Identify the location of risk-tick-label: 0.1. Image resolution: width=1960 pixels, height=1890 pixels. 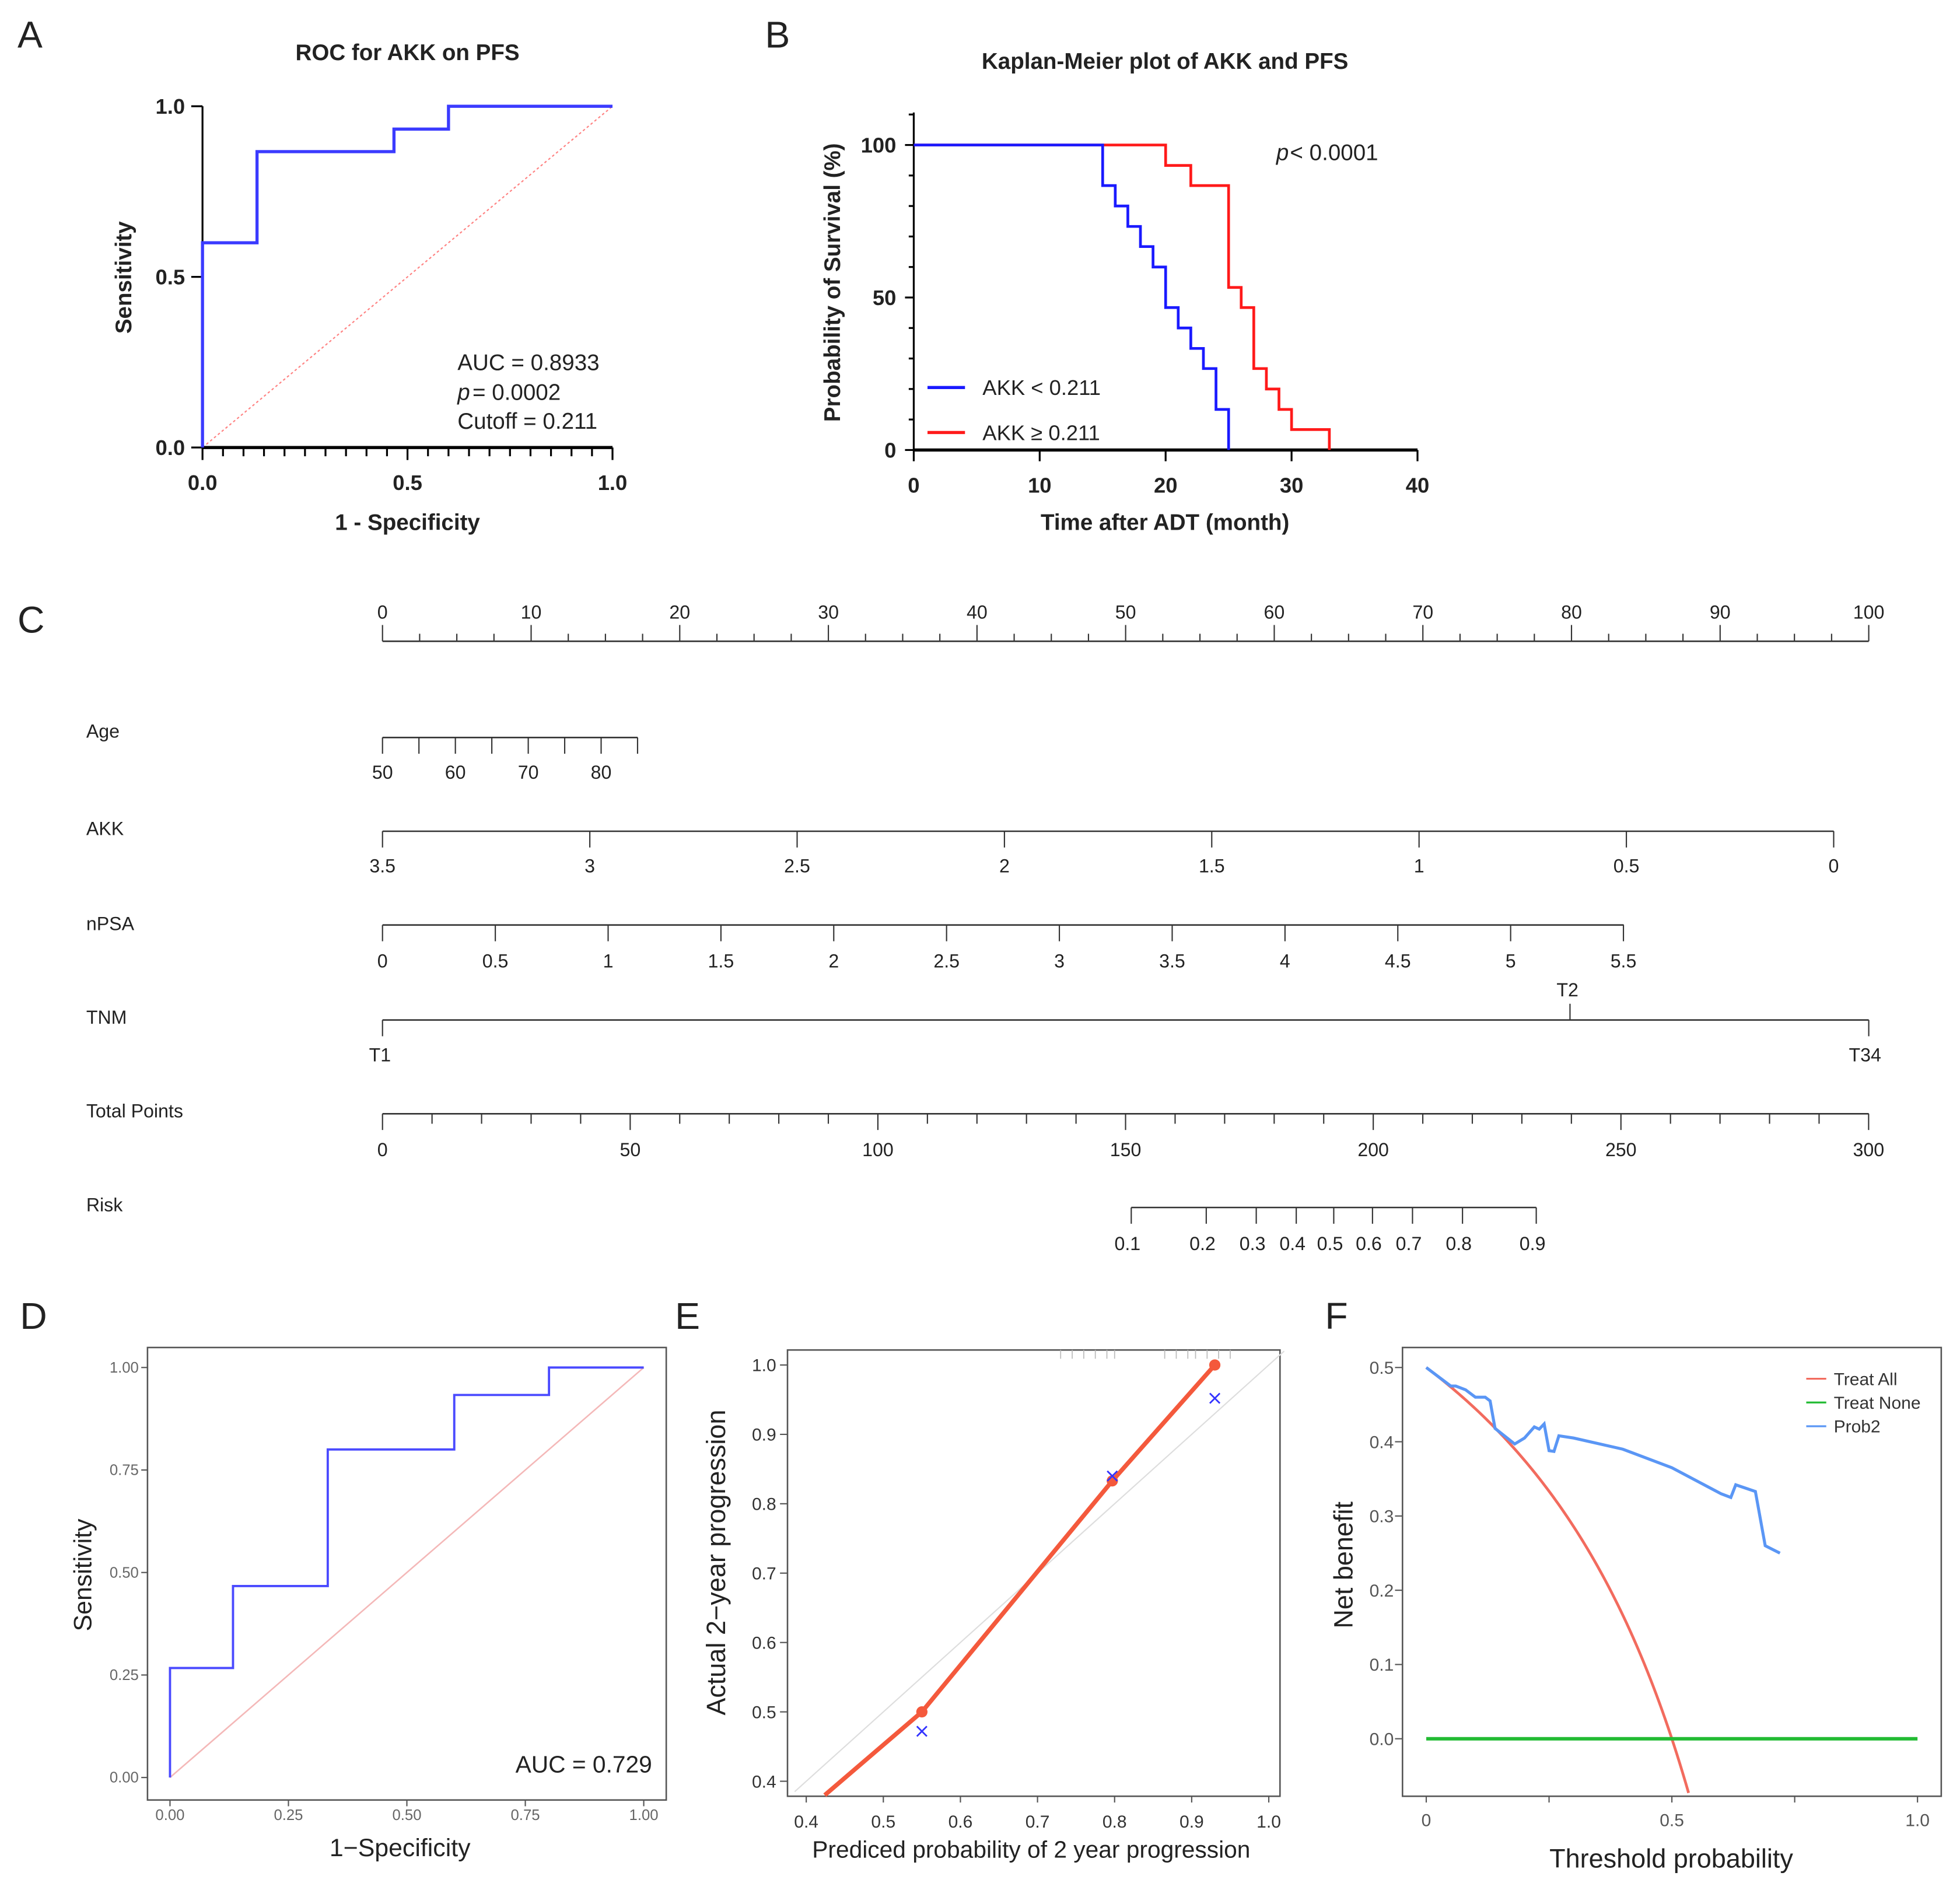
(1128, 1244).